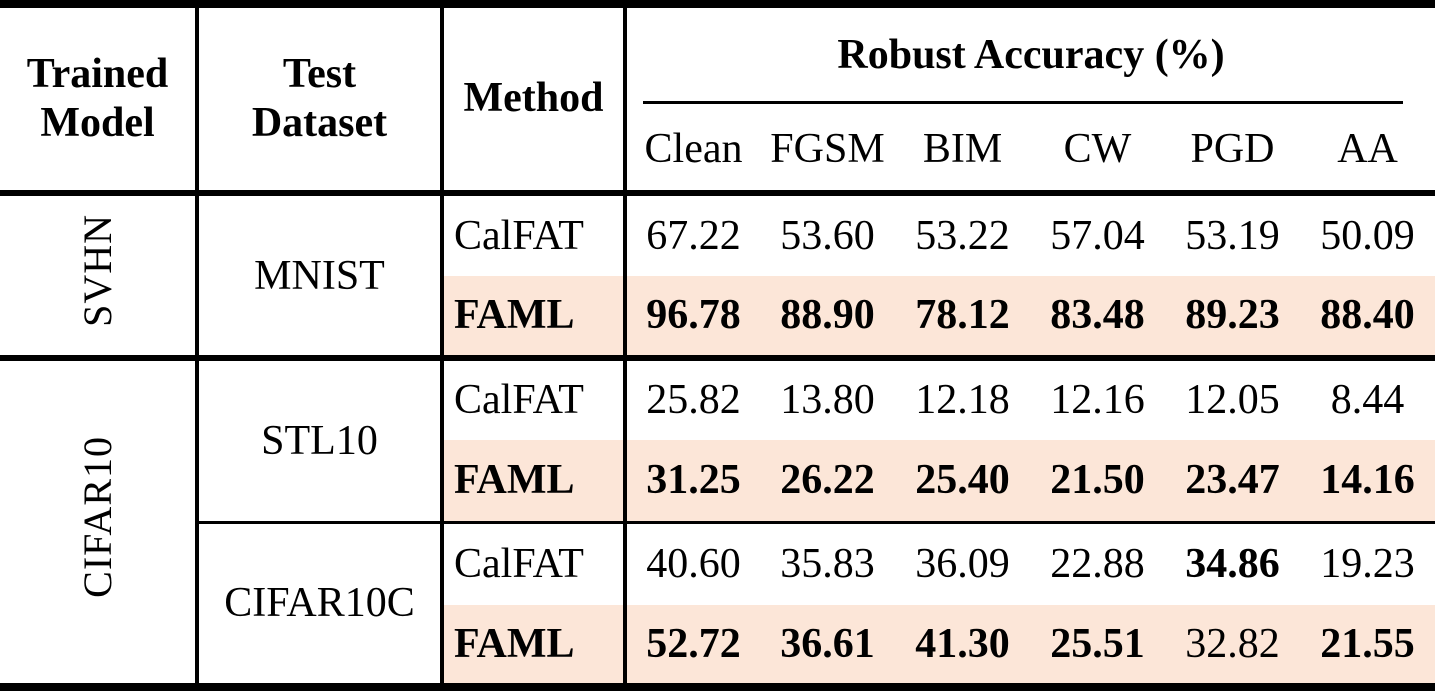 This screenshot has width=1435, height=691. What do you see at coordinates (693, 235) in the screenshot?
I see `value-cell: 67.22` at bounding box center [693, 235].